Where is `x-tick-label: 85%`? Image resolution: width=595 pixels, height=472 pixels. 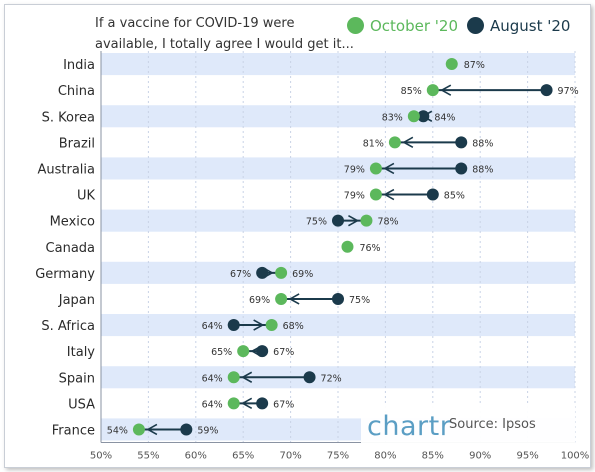
x-tick-label: 85% is located at coordinates (433, 456).